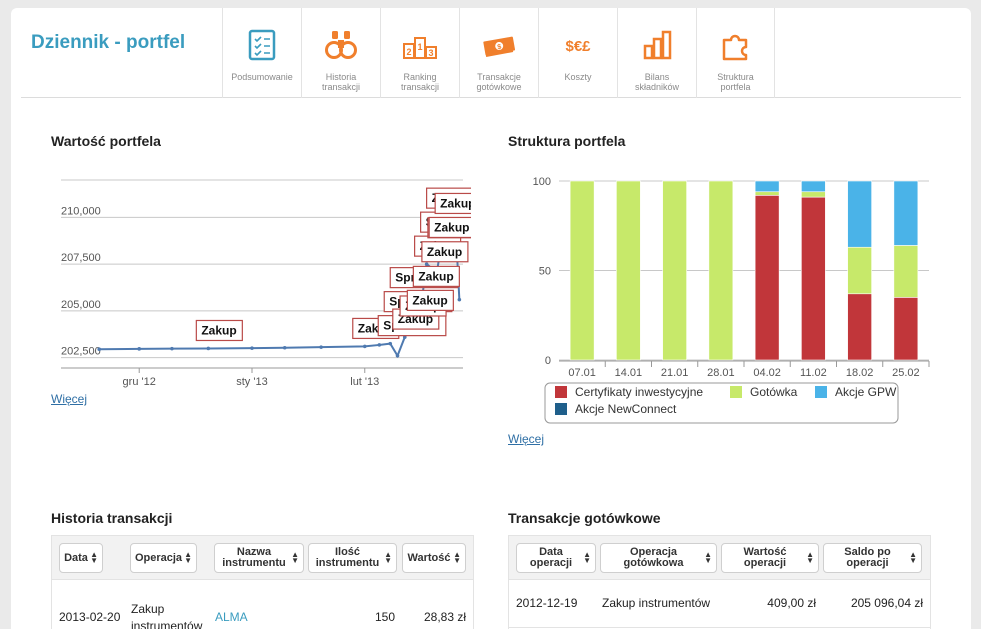  I want to click on legend-label: Certyfikaty inwestycyjne, so click(639, 392).